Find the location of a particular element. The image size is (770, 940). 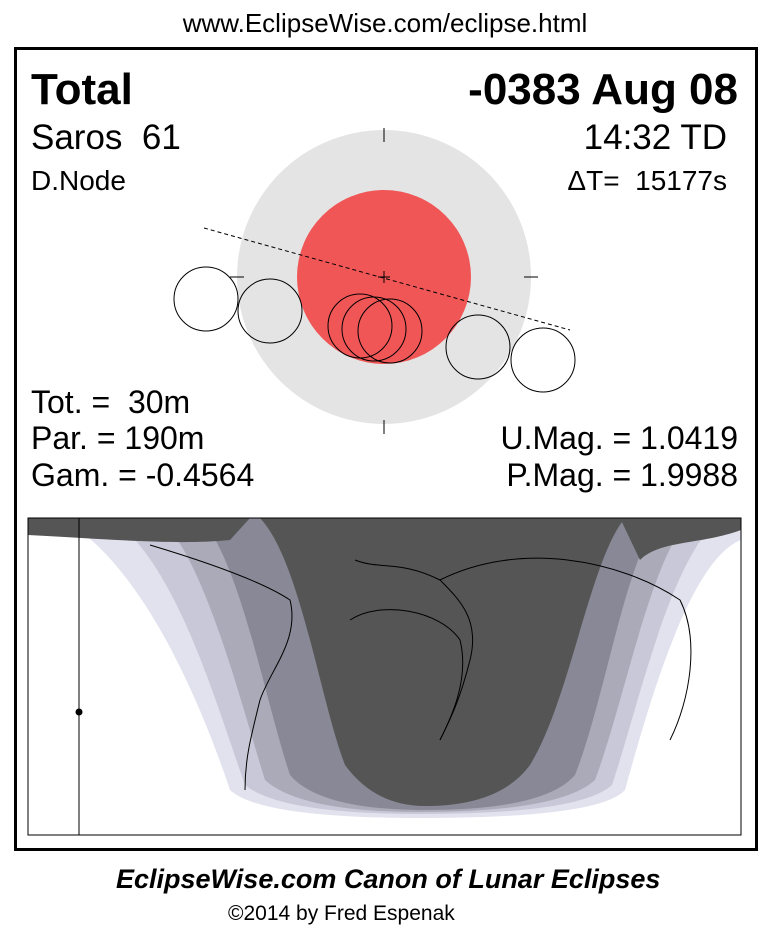

footer-credit: ©2014 by Fred Espenak is located at coordinates (341, 913).